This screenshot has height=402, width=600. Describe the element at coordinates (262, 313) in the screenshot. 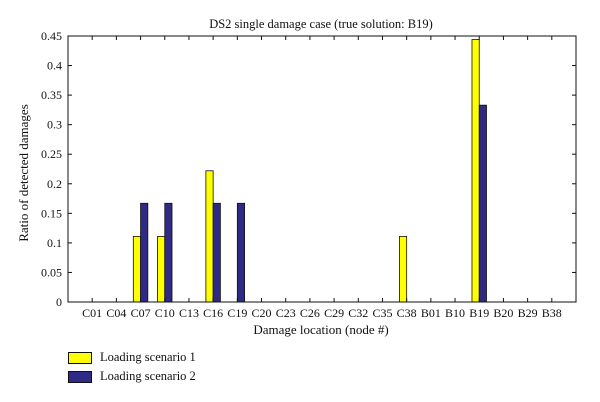

I see `x-tick-label-c20: C20` at that location.